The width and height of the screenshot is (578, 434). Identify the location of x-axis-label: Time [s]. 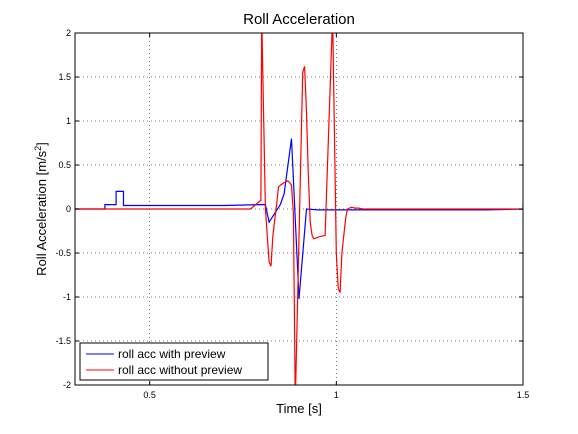
(299, 408).